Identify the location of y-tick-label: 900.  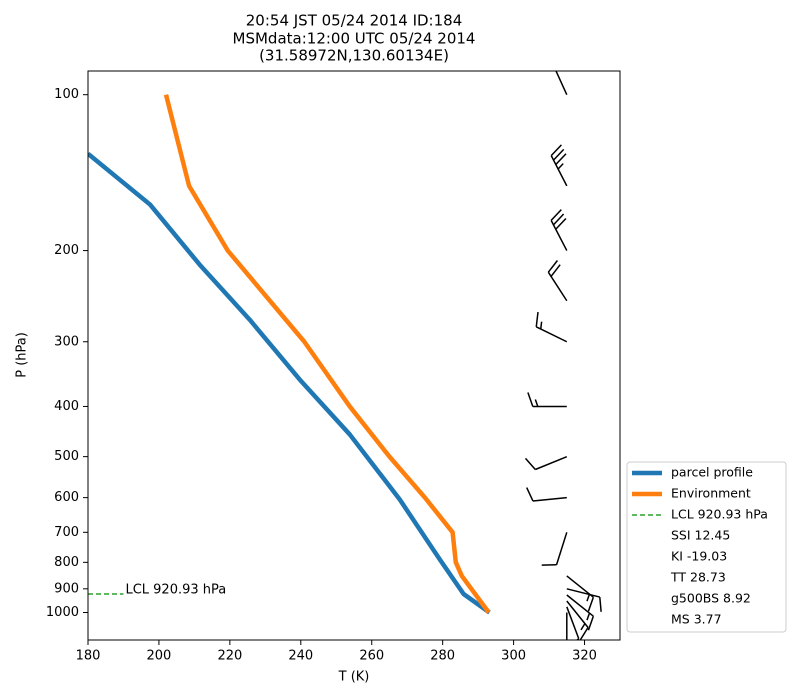
(66, 588).